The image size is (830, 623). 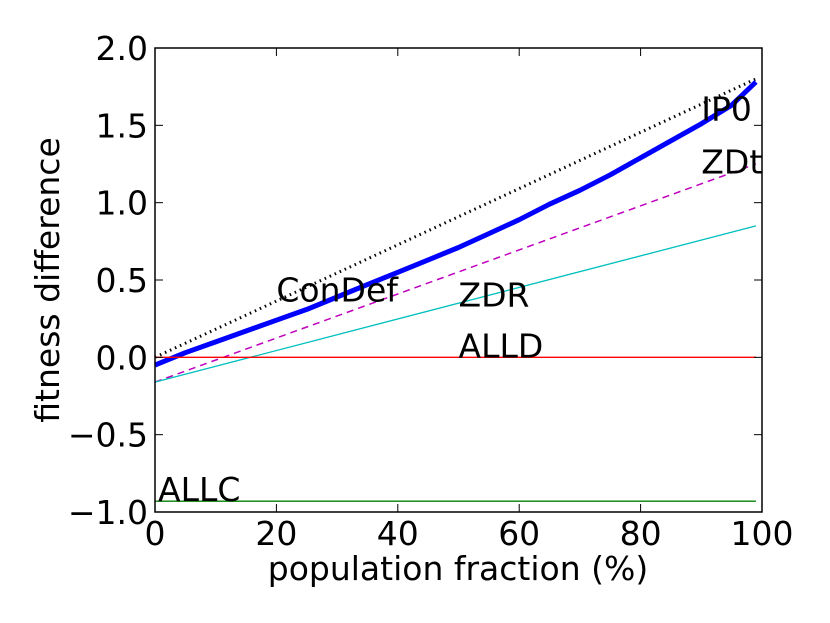 What do you see at coordinates (458, 568) in the screenshot?
I see `x-axis-label: population fraction (%)` at bounding box center [458, 568].